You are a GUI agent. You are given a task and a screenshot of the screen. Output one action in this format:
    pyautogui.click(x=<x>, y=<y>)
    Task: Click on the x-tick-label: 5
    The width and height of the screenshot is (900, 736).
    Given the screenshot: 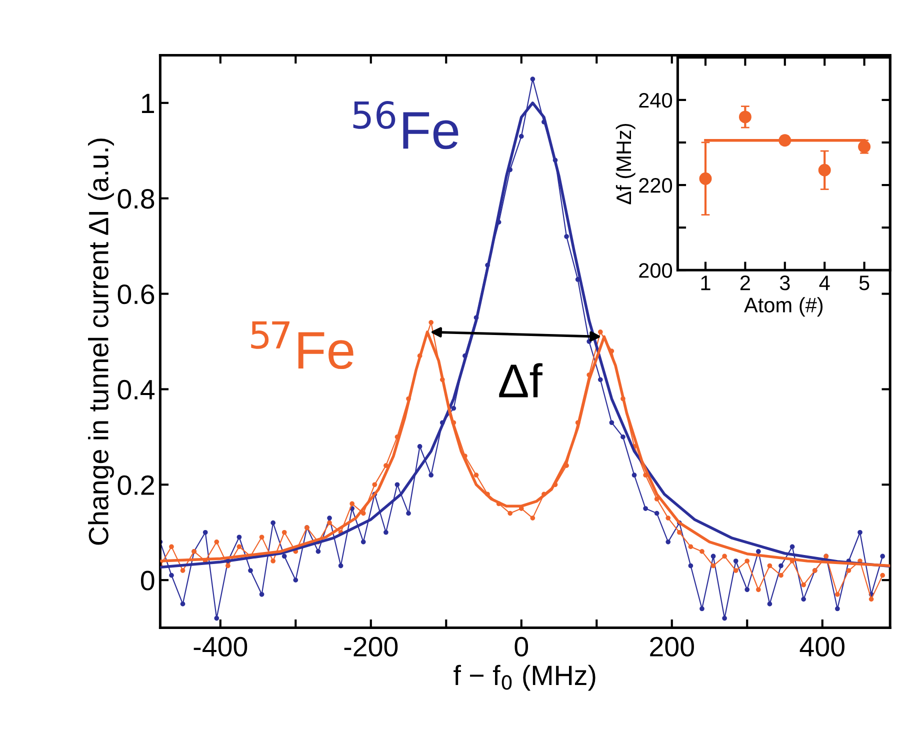 What is the action you would take?
    pyautogui.click(x=864, y=283)
    